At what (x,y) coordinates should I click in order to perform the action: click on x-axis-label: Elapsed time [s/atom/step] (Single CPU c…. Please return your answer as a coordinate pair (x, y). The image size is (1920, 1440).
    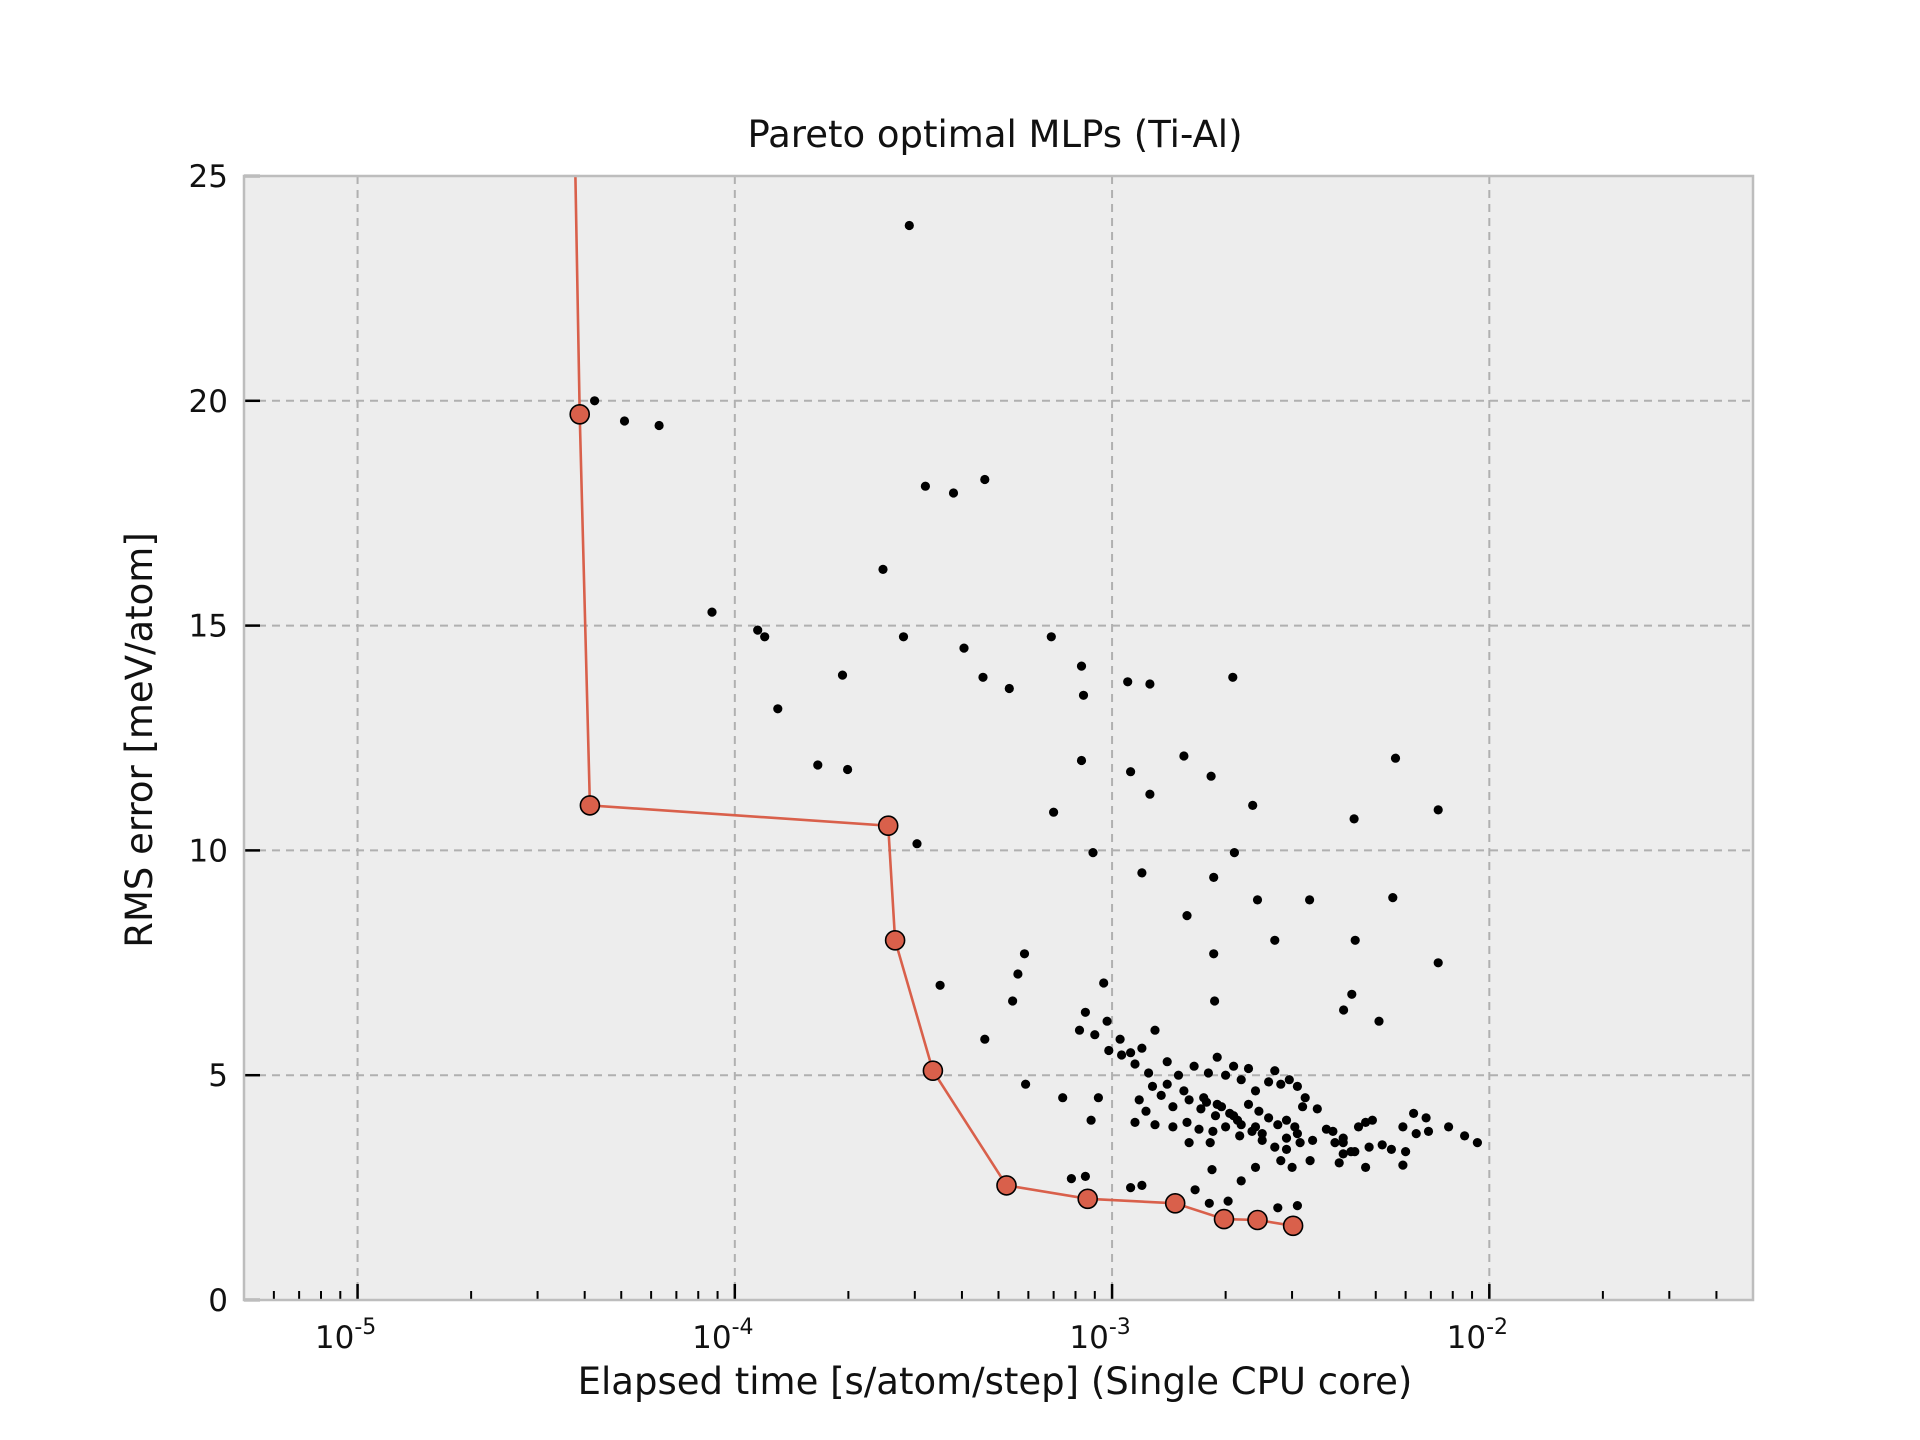
    Looking at the image, I should click on (995, 1381).